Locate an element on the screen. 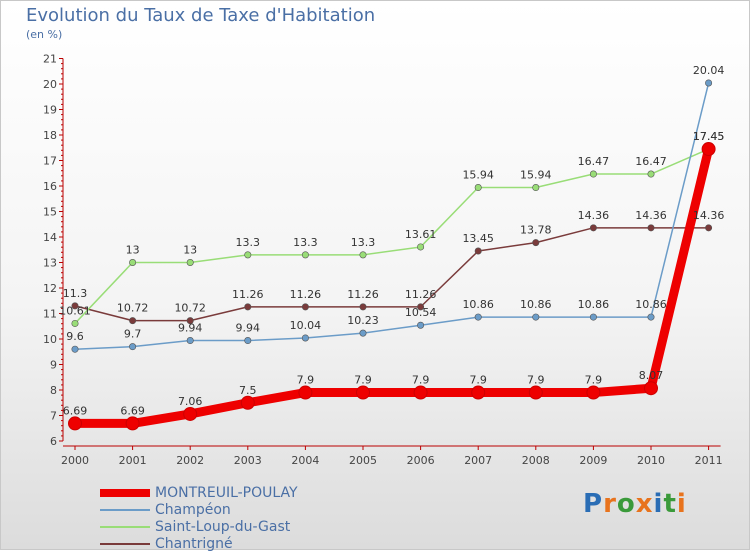  chart-subtitle: (en %) is located at coordinates (44, 34).